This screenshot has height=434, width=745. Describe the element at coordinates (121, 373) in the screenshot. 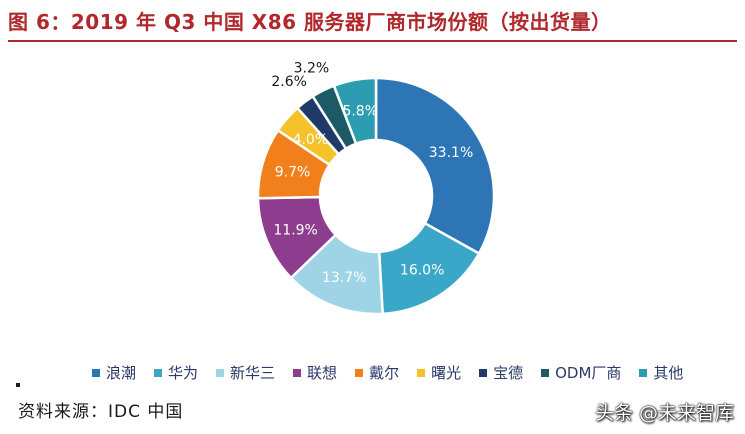

I see `legend-label: 浪潮` at that location.